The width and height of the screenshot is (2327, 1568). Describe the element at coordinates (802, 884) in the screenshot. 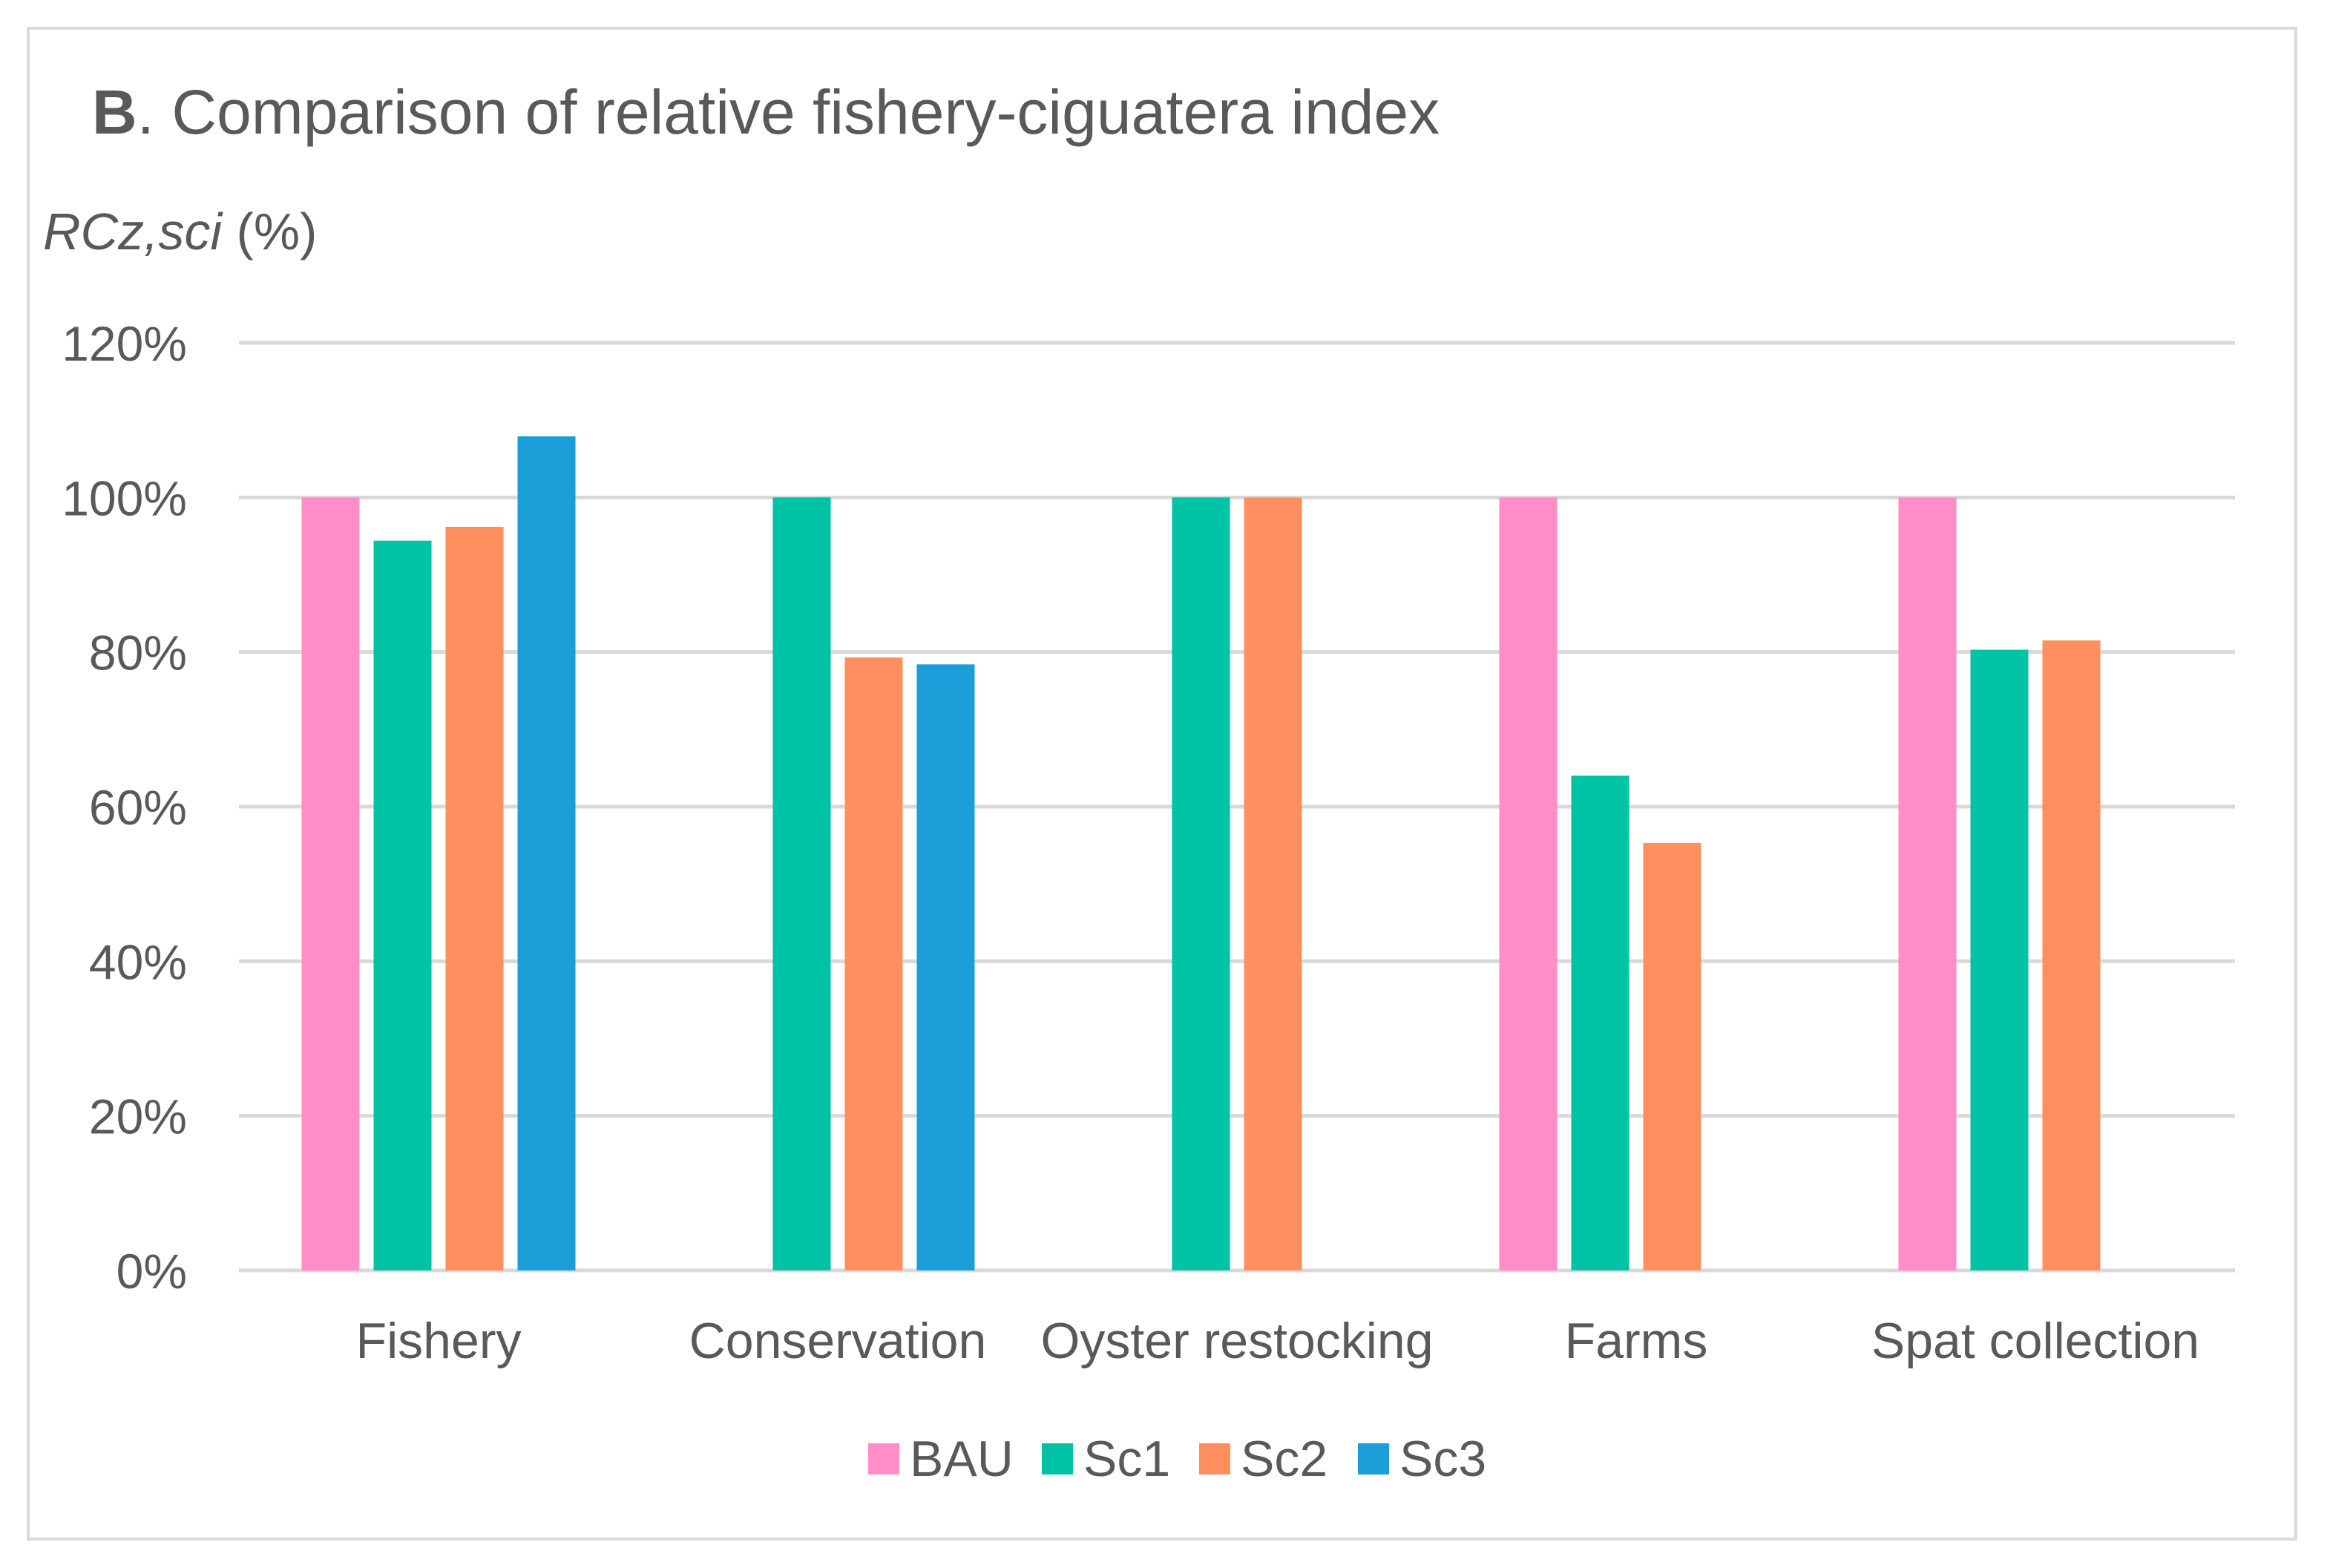

I see `bar-sc1-conservation` at that location.